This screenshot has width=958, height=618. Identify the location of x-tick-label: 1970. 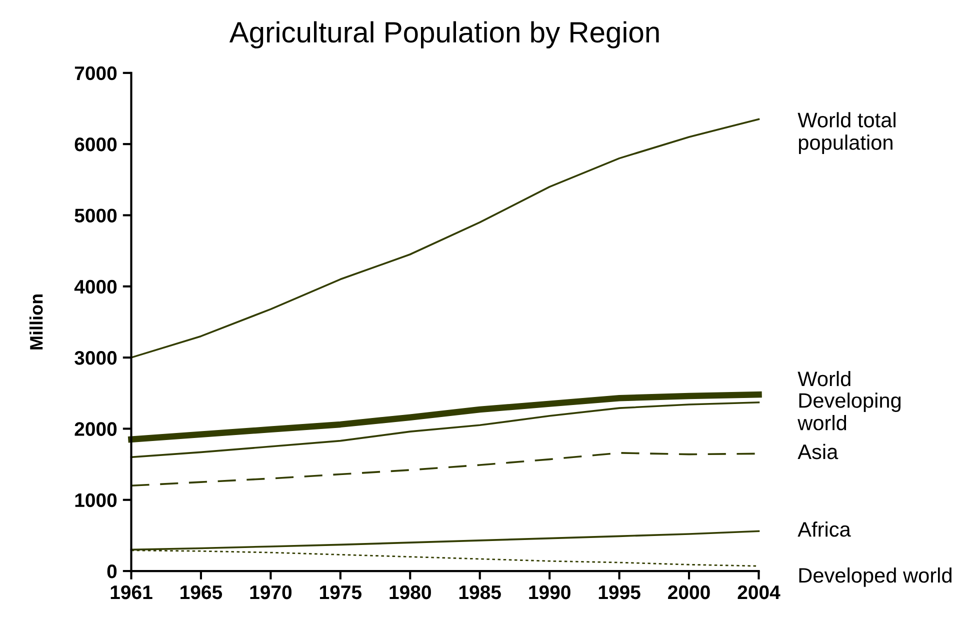
(271, 592).